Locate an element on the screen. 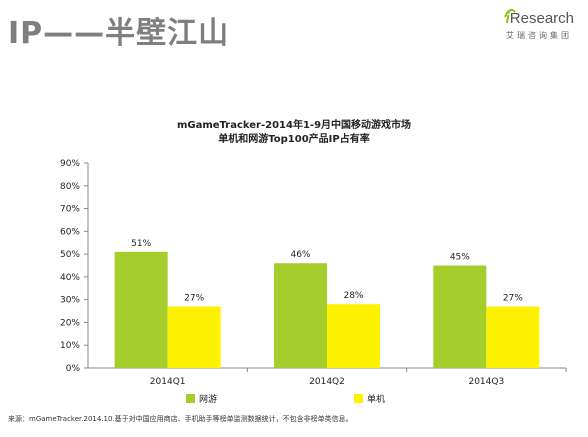  data-label: 28% is located at coordinates (353, 296).